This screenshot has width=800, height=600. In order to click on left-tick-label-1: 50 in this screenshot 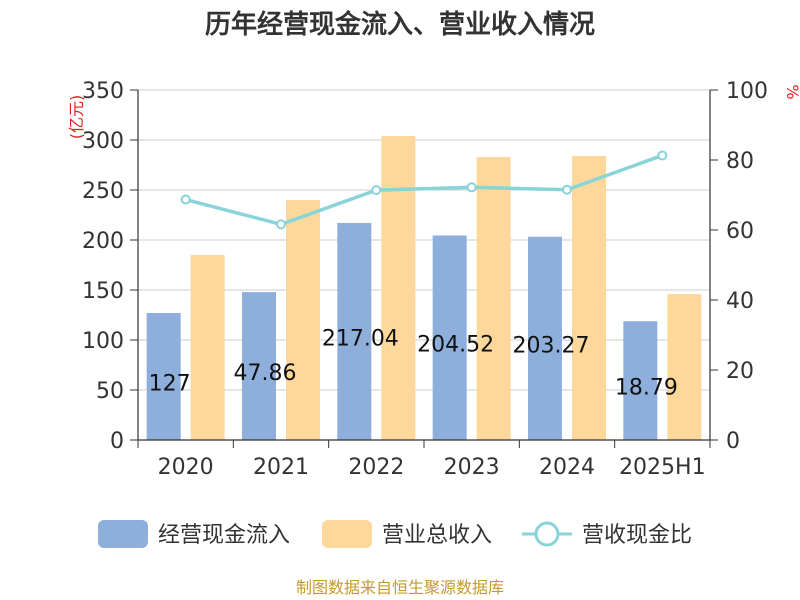, I will do `click(110, 391)`.